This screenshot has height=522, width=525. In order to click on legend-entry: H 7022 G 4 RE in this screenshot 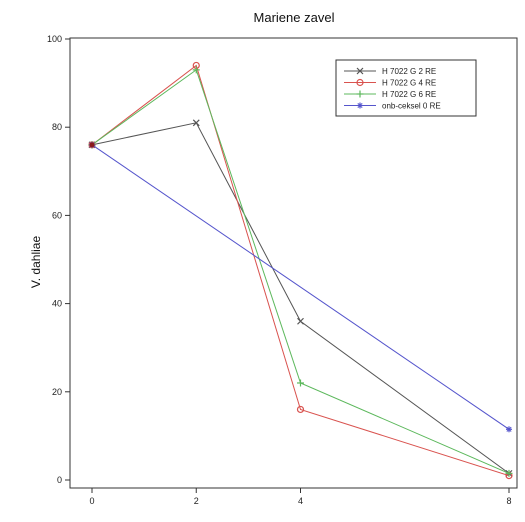, I will do `click(390, 83)`.